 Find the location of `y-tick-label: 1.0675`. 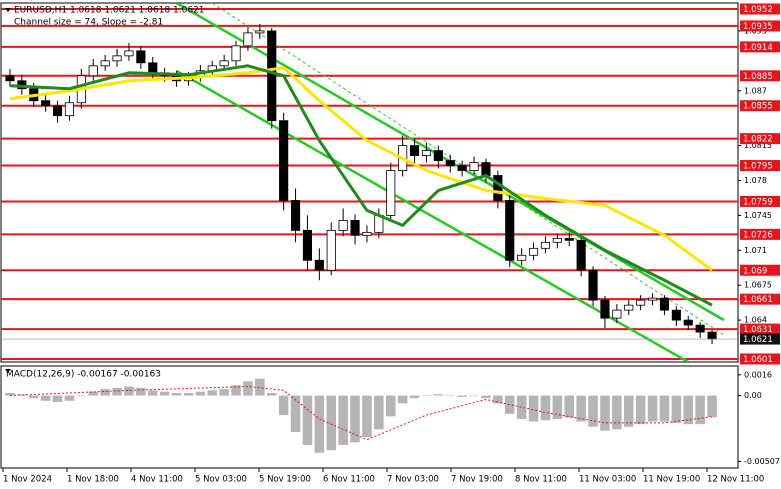

y-tick-label: 1.0675 is located at coordinates (758, 285).